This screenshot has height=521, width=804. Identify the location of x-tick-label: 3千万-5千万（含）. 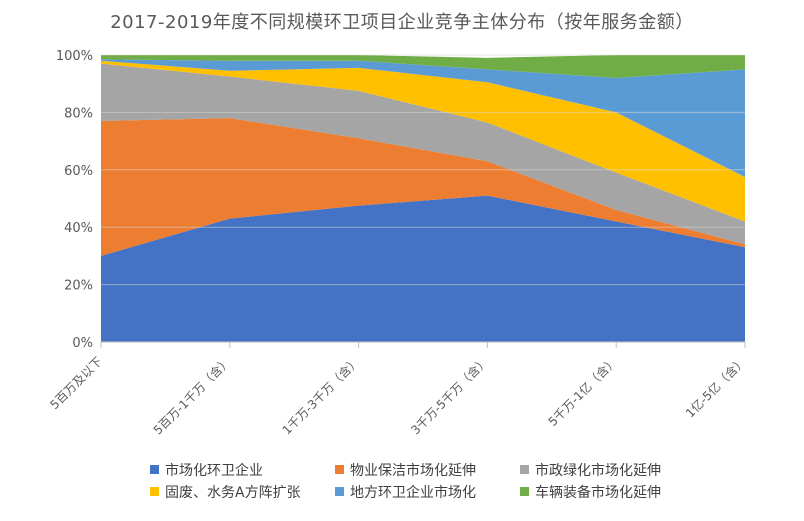
(450, 396).